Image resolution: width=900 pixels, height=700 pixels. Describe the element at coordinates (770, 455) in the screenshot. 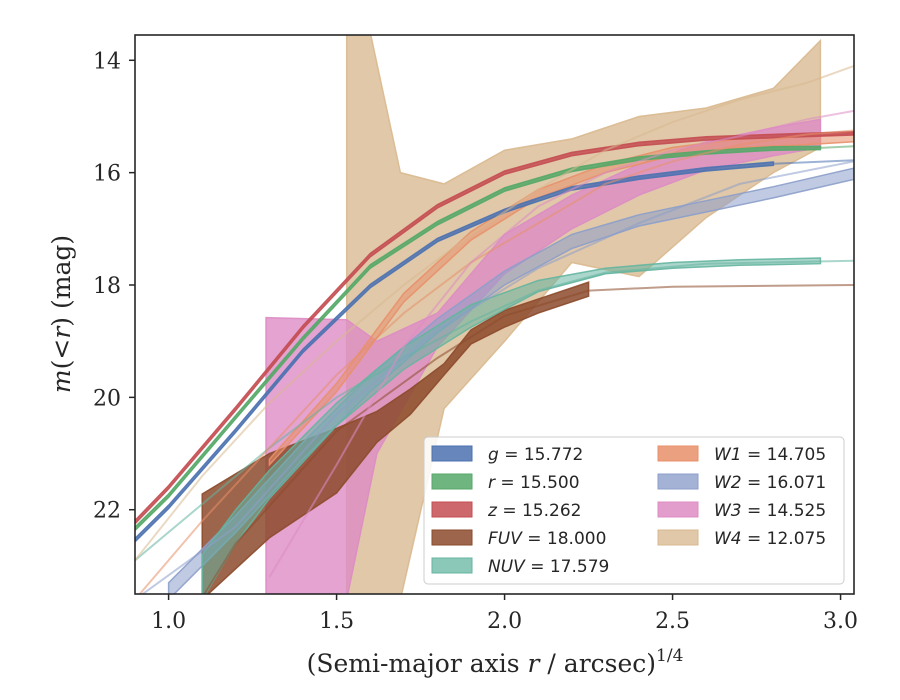

I see `legend-label-W1: W1 = 14.705` at that location.